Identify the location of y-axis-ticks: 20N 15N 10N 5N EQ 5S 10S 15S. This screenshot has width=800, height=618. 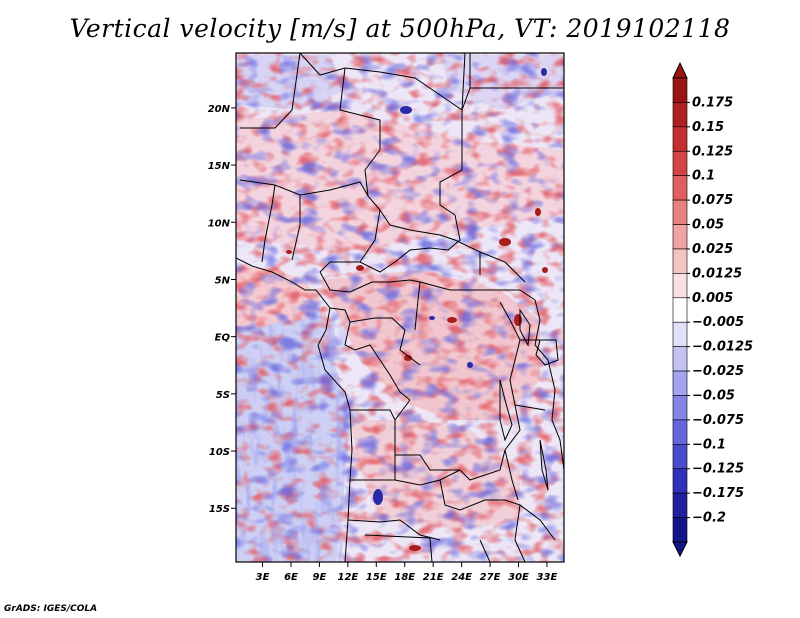
(222, 309).